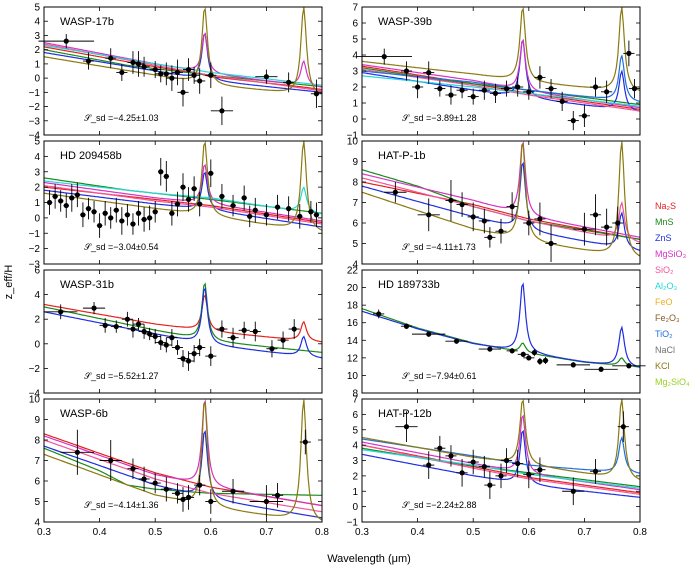 Image resolution: width=699 pixels, height=569 pixels. What do you see at coordinates (44, 532) in the screenshot?
I see `x-tick-label: 0.3` at bounding box center [44, 532].